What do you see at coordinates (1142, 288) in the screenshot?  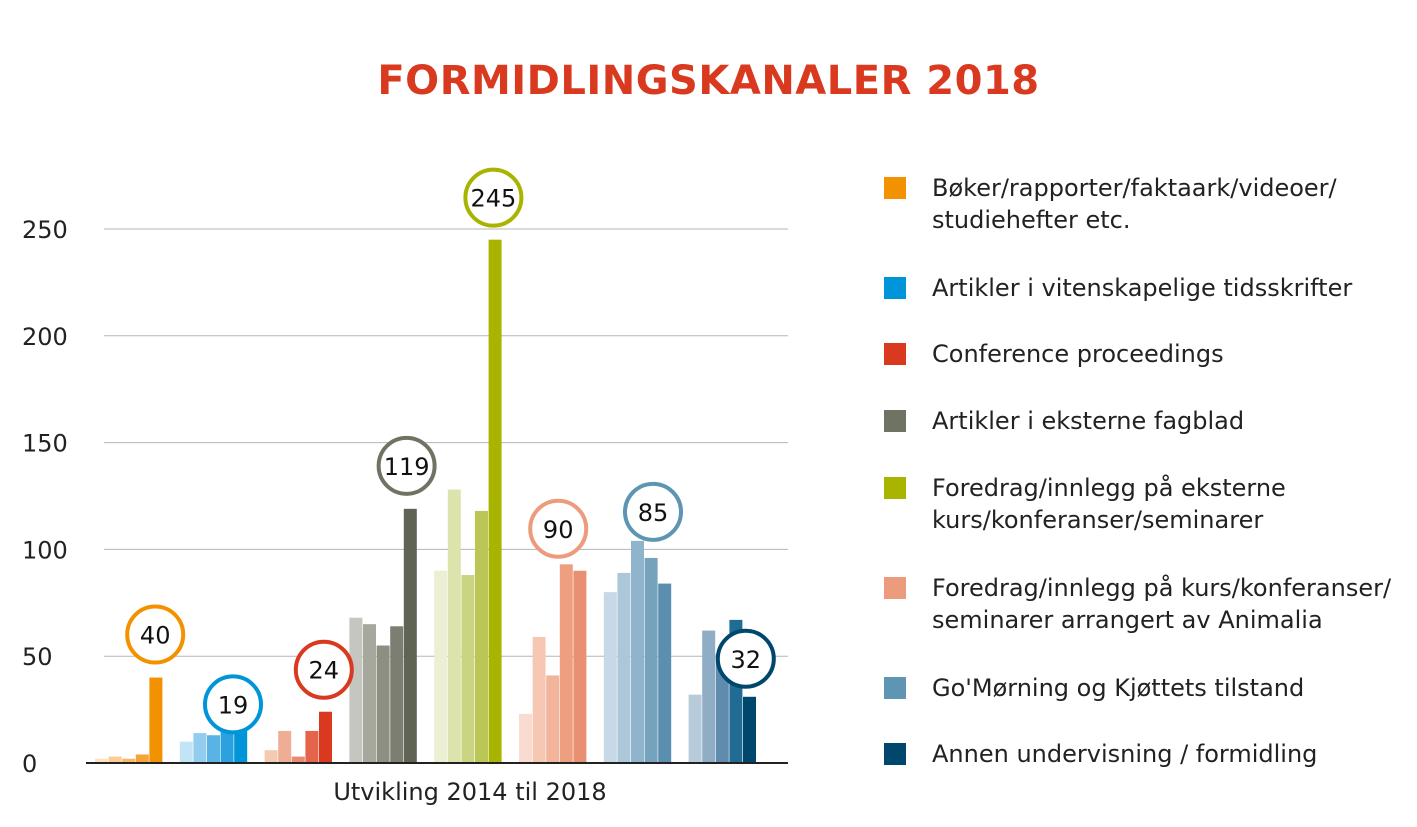 I see `legend-label: Artikler i vitenskapelige tidsskrifter` at bounding box center [1142, 288].